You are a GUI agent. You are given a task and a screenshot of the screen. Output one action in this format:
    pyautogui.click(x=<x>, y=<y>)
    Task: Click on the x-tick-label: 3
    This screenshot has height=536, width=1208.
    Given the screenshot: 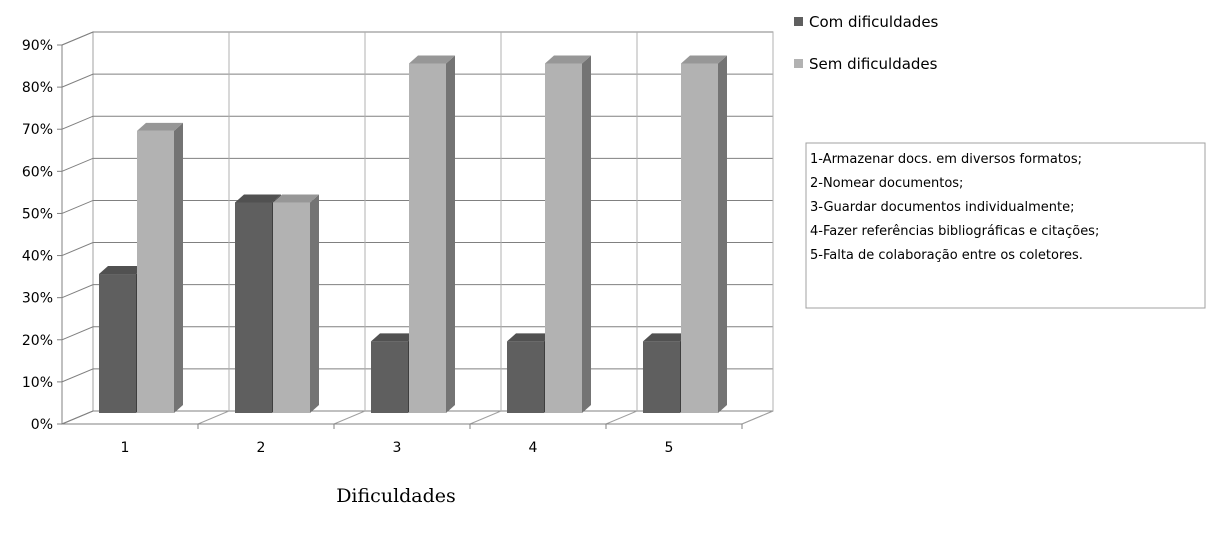 What is the action you would take?
    pyautogui.click(x=397, y=448)
    